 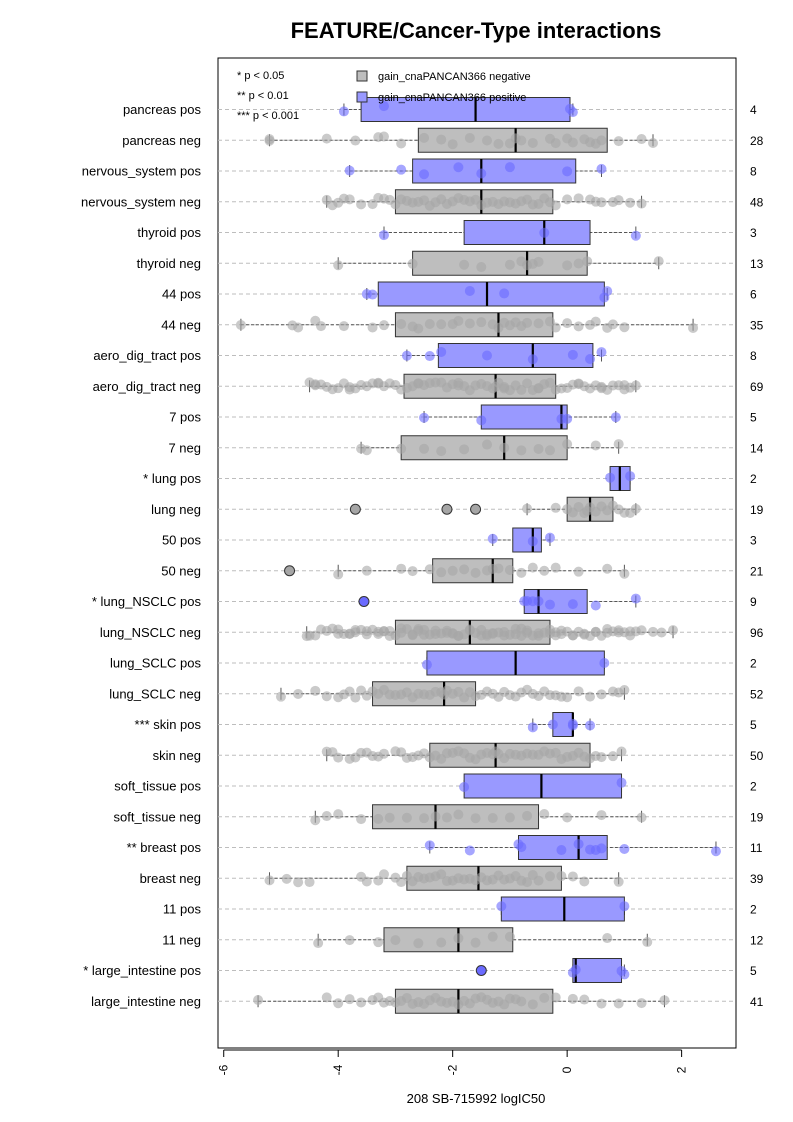 I want to click on box-thyroid-neg, so click(x=498, y=263).